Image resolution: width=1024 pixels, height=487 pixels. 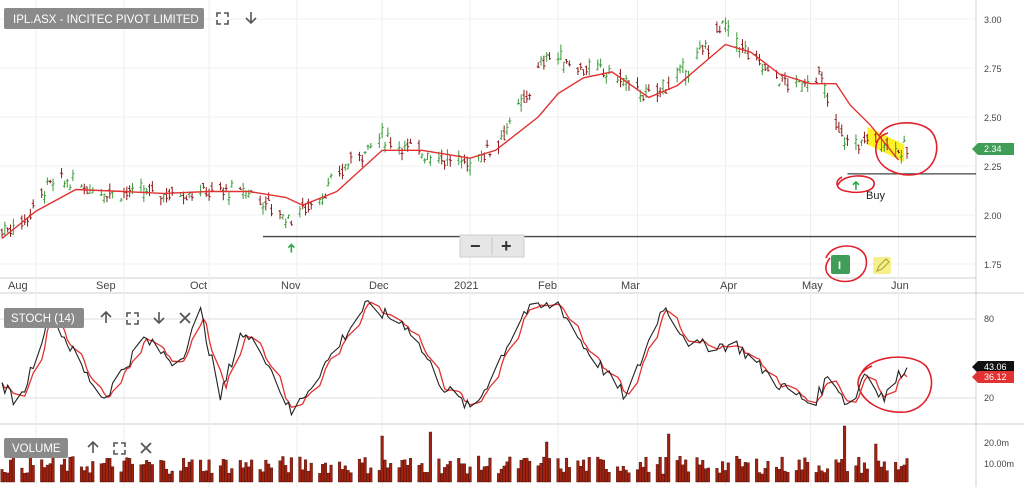 I want to click on symbol-label: IPL.ASX - INCITEC PIVOT LIMITED, so click(x=106, y=20).